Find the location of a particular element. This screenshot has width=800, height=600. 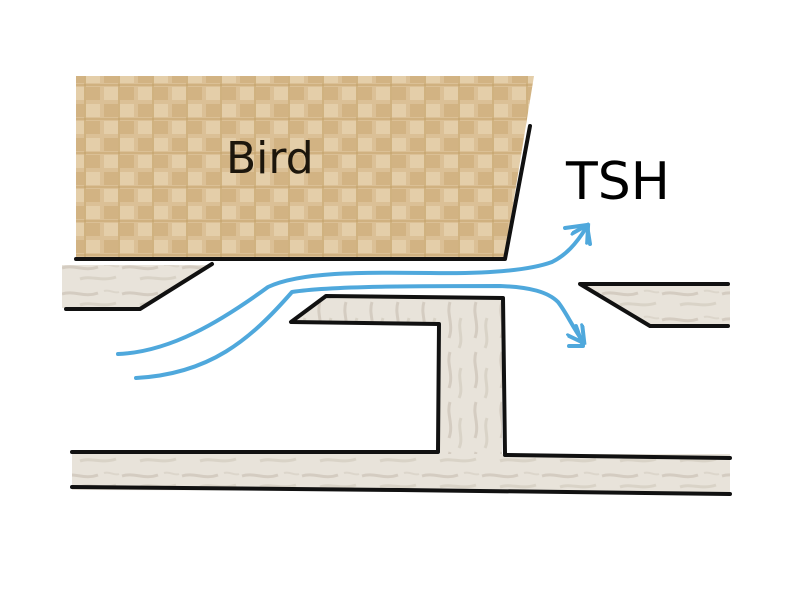

base-bar-top-outline is located at coordinates (617, 456).